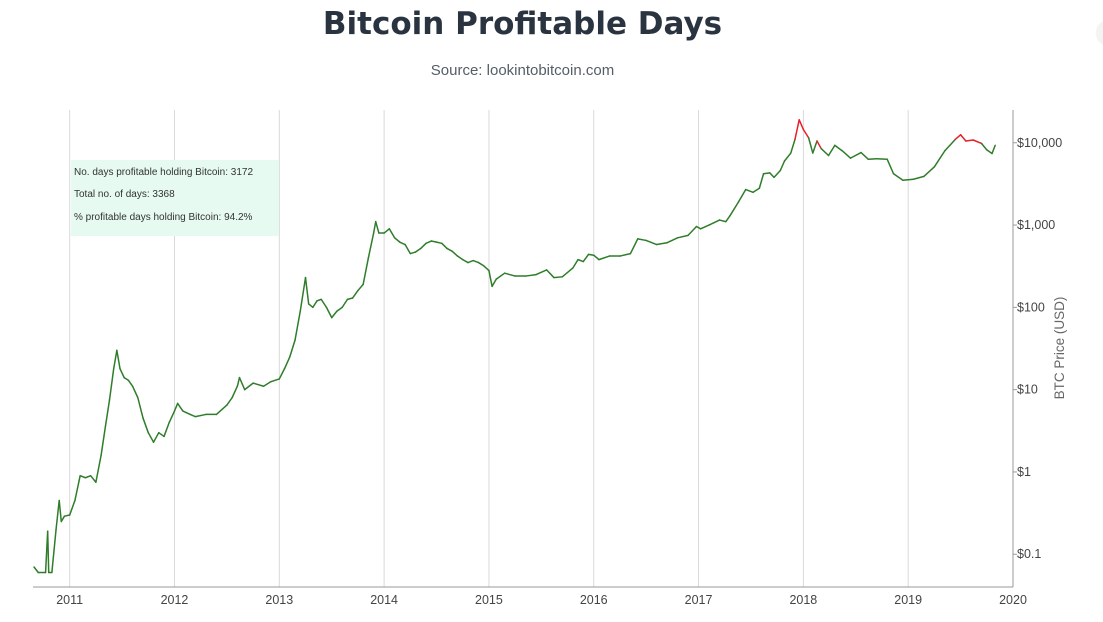 This screenshot has width=1103, height=622. What do you see at coordinates (594, 600) in the screenshot?
I see `x-tick-label: 2016` at bounding box center [594, 600].